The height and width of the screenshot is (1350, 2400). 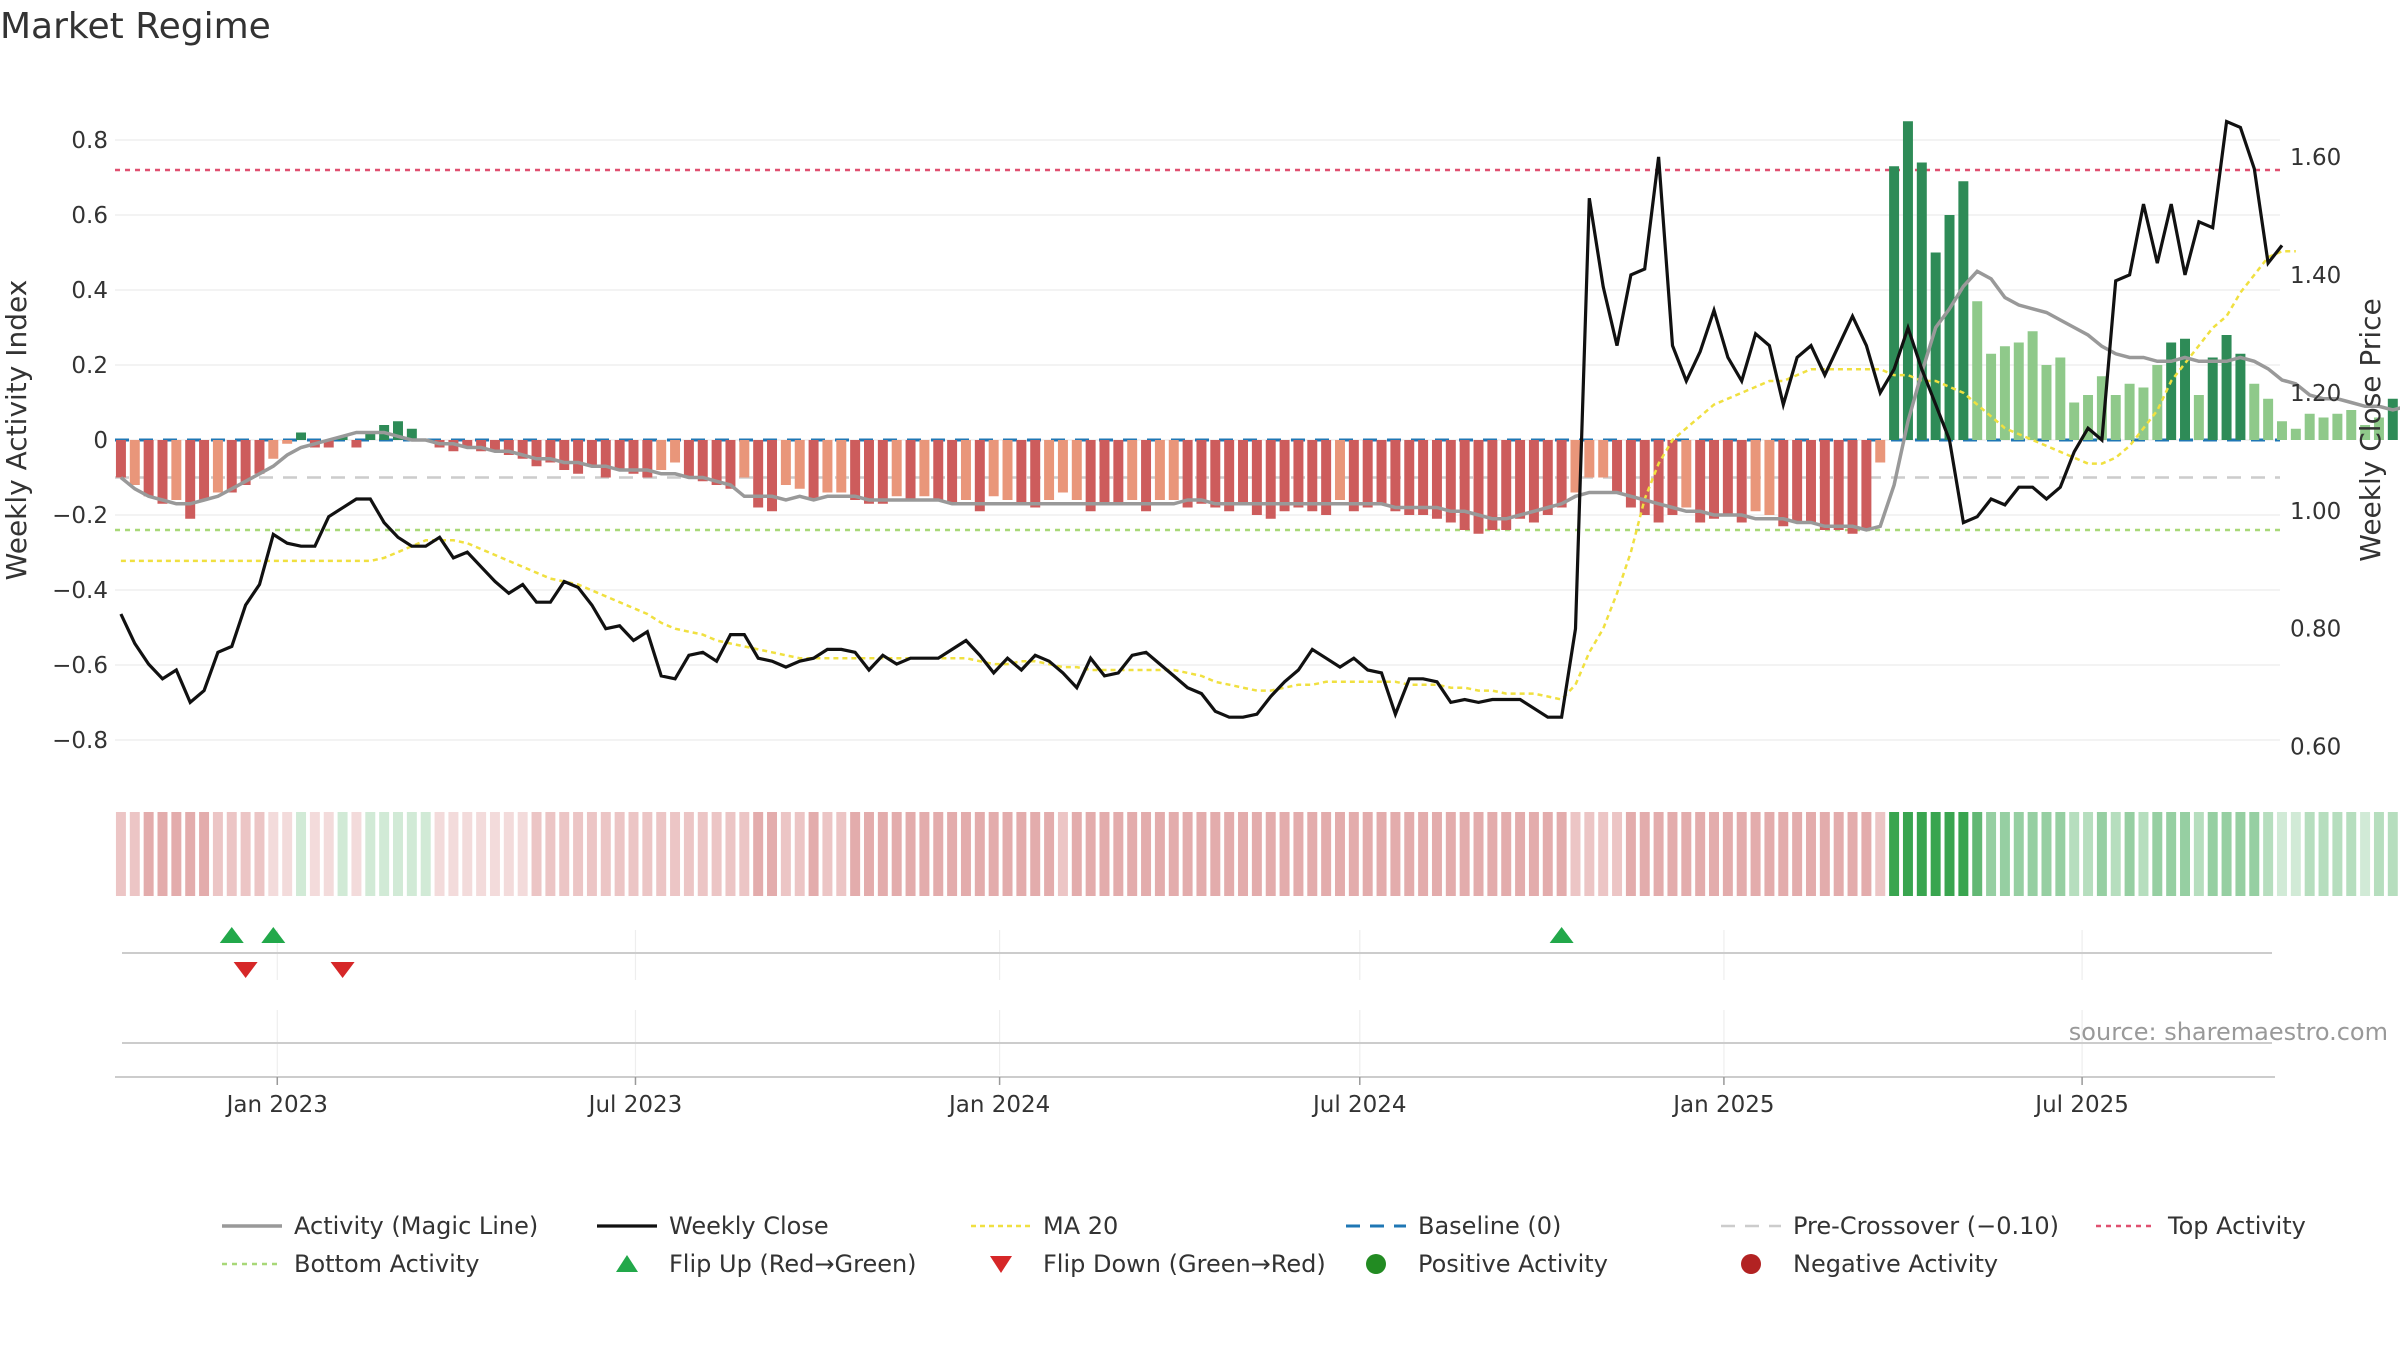 What do you see at coordinates (1080, 1226) in the screenshot?
I see `legend-label: MA 20` at bounding box center [1080, 1226].